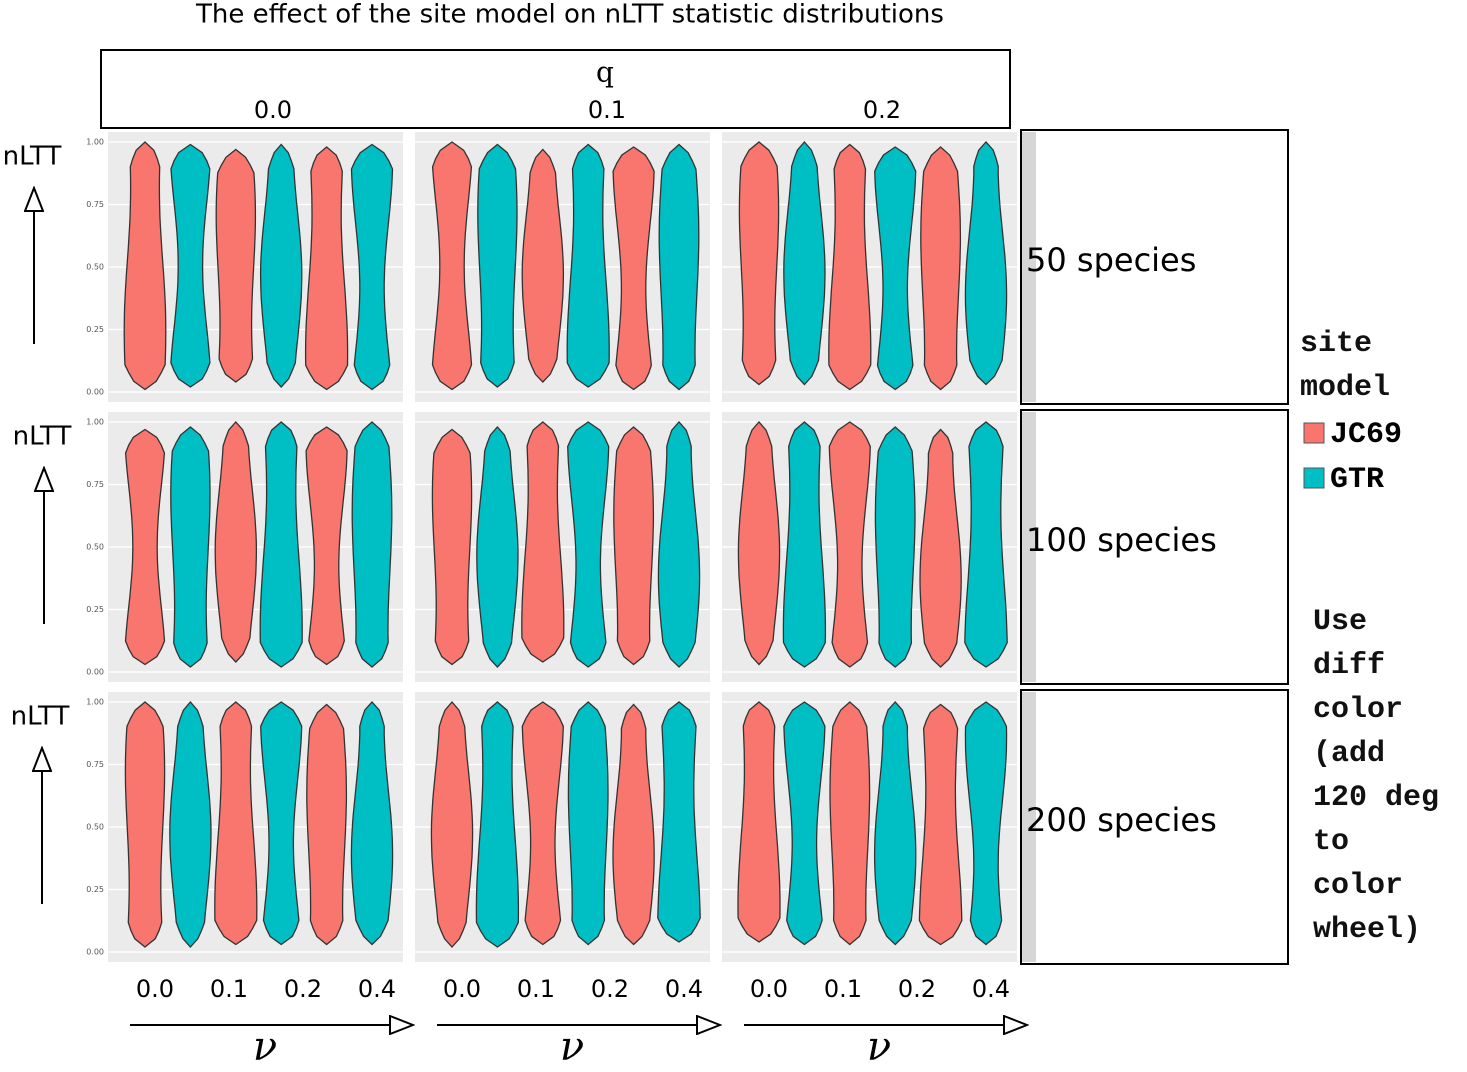 This screenshot has width=1467, height=1072. What do you see at coordinates (1357, 480) in the screenshot?
I see `legend-label: GTR` at bounding box center [1357, 480].